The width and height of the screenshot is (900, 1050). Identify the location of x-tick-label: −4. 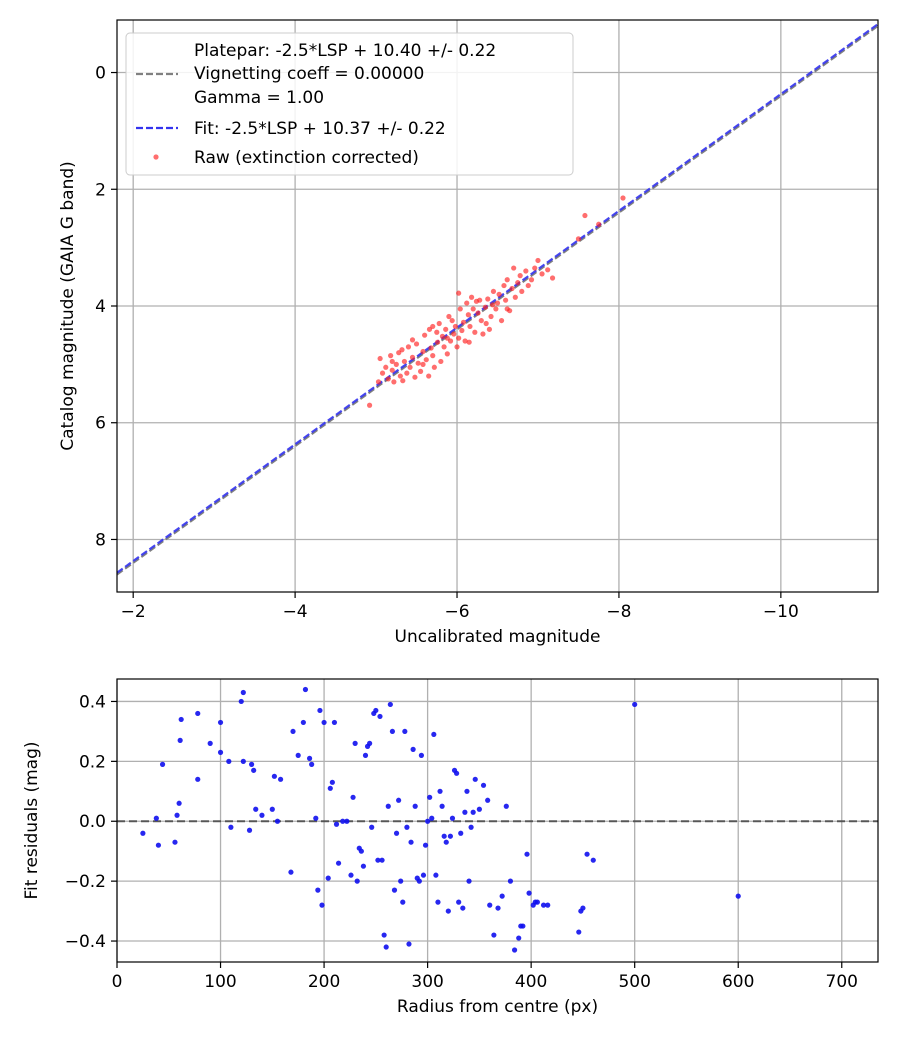
(295, 612).